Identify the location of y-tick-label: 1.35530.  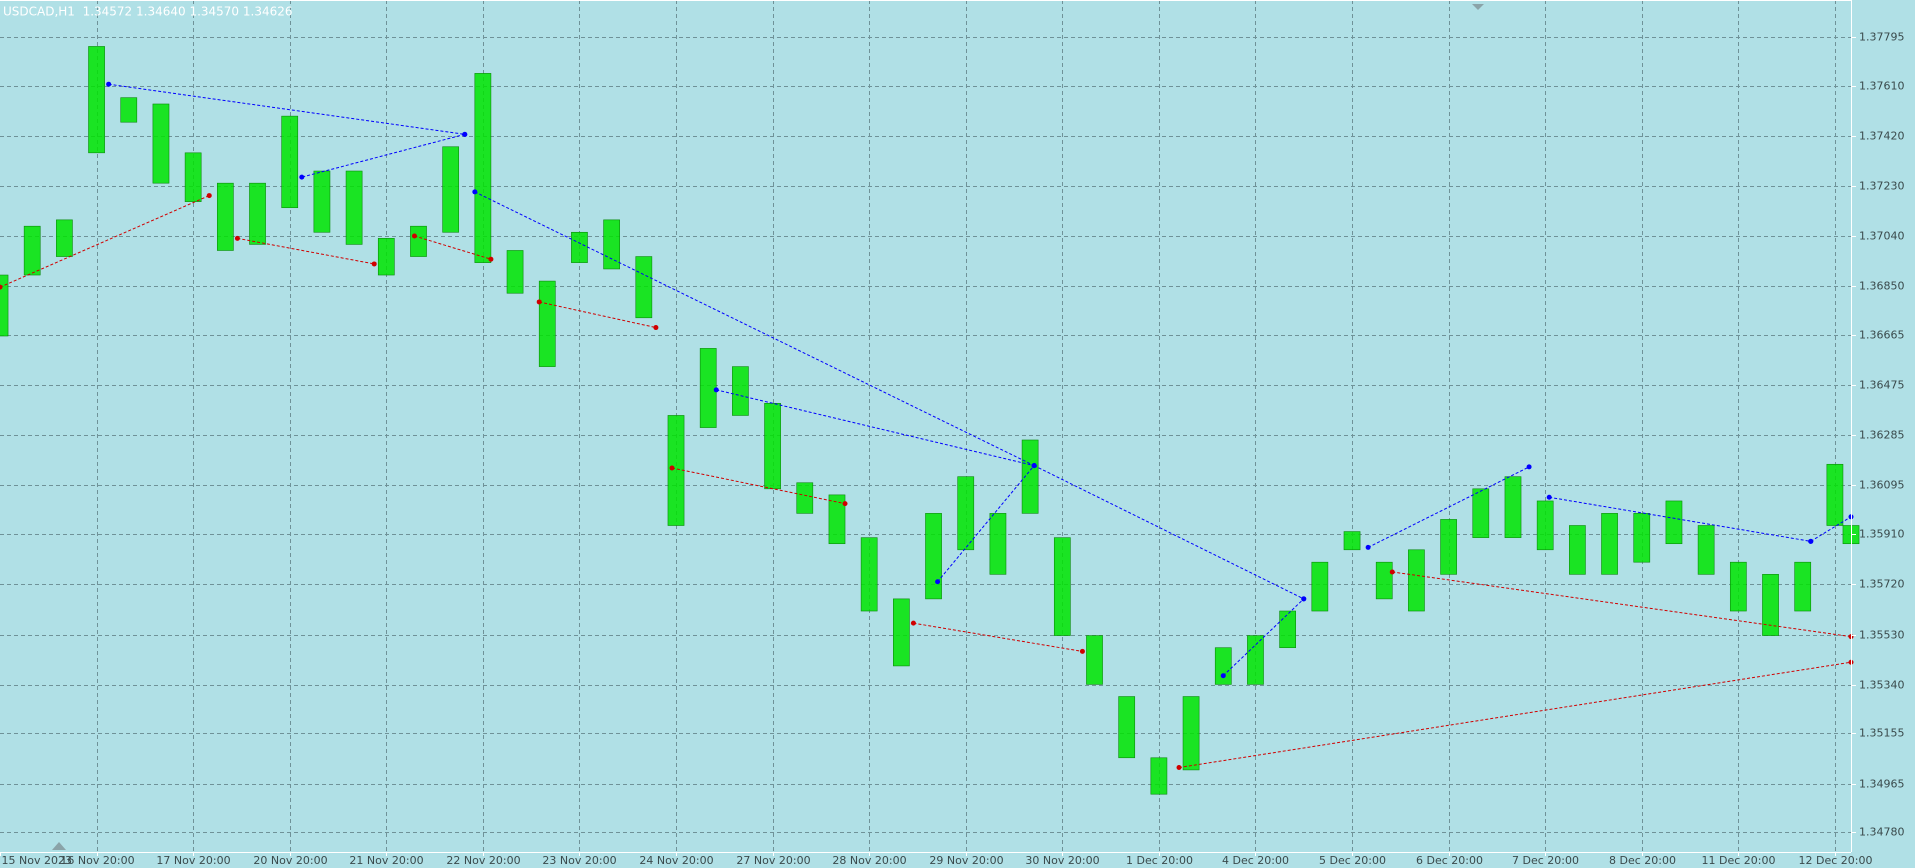
(1882, 635).